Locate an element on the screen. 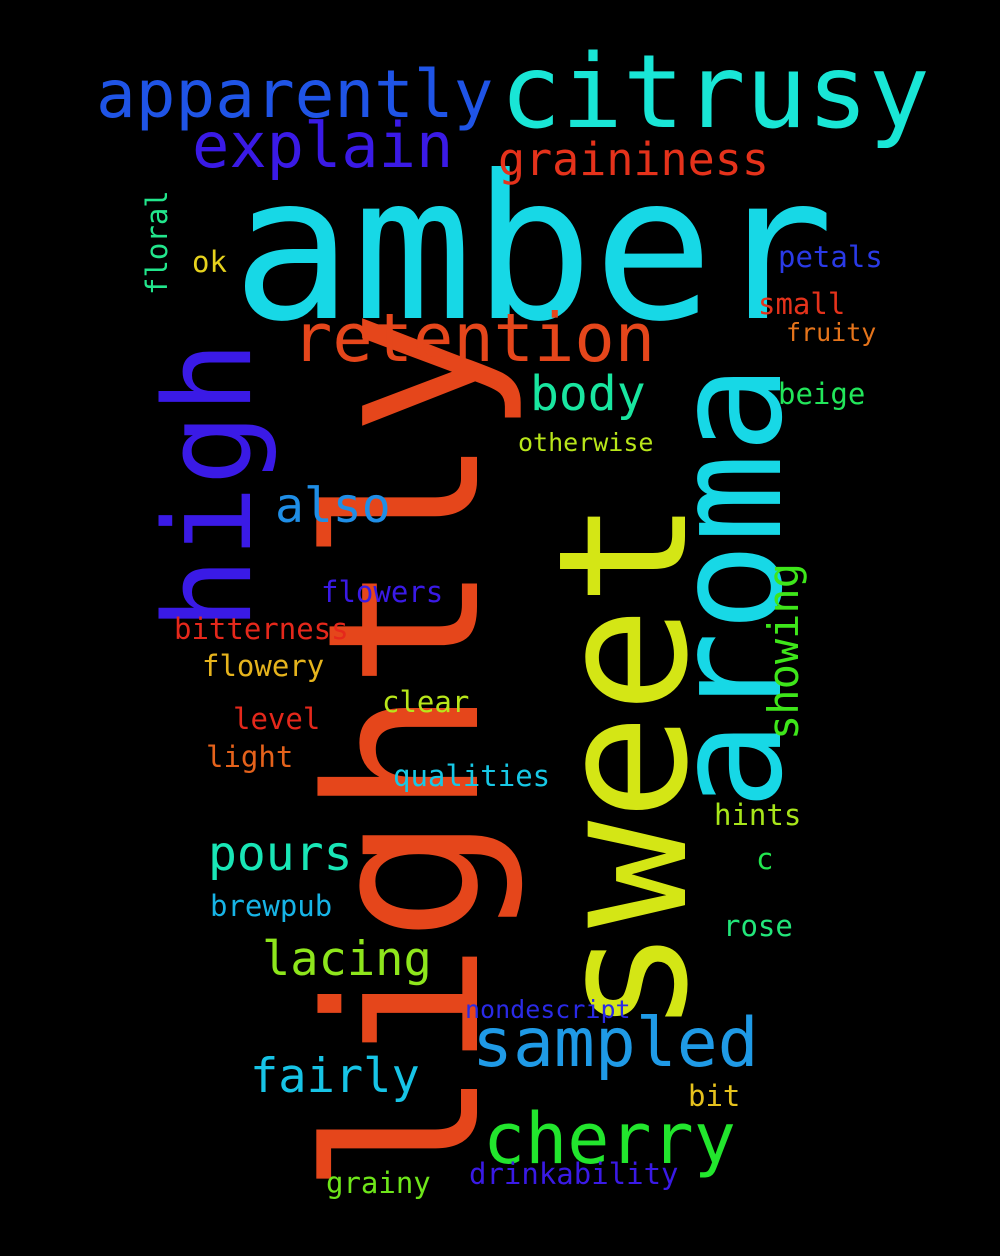  word-body: body is located at coordinates (588, 394).